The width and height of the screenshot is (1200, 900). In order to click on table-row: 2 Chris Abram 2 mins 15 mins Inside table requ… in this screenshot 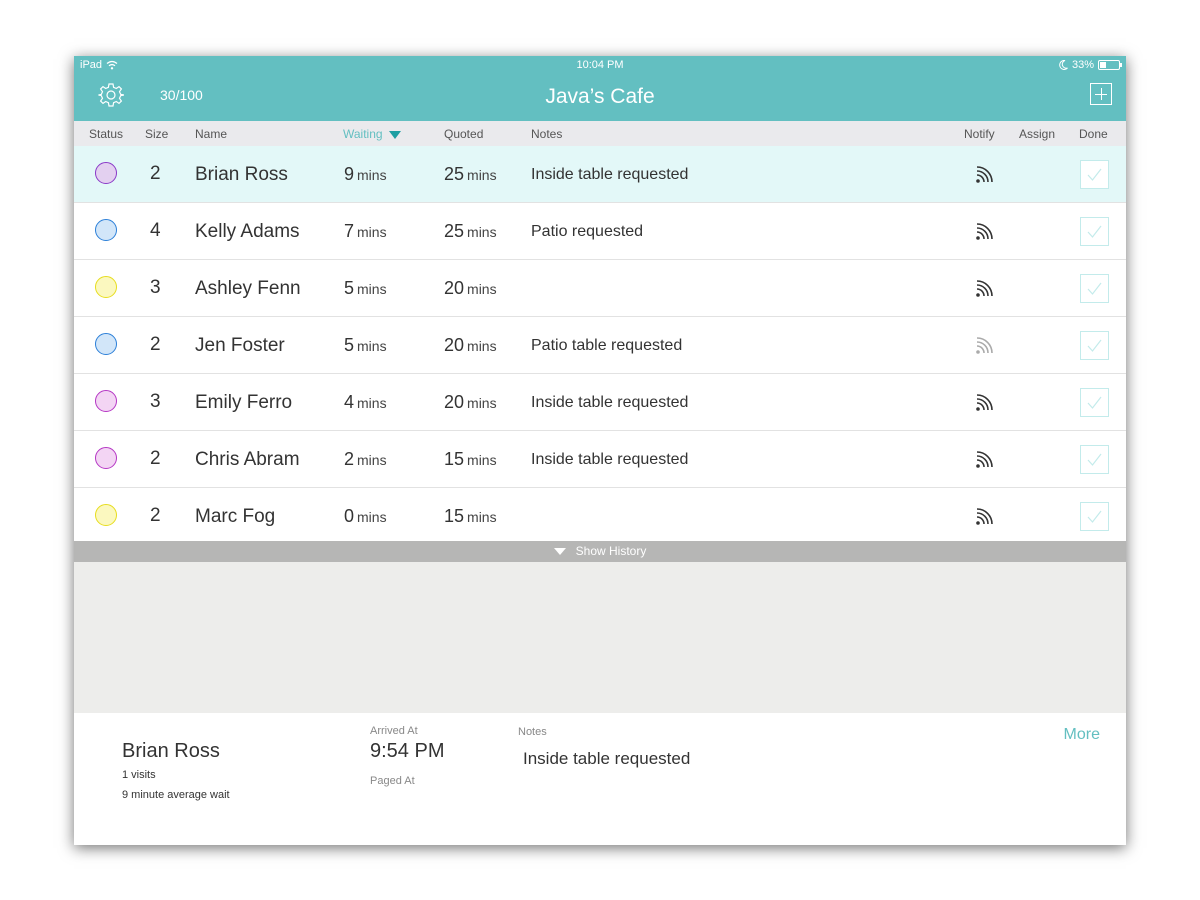, I will do `click(600, 459)`.